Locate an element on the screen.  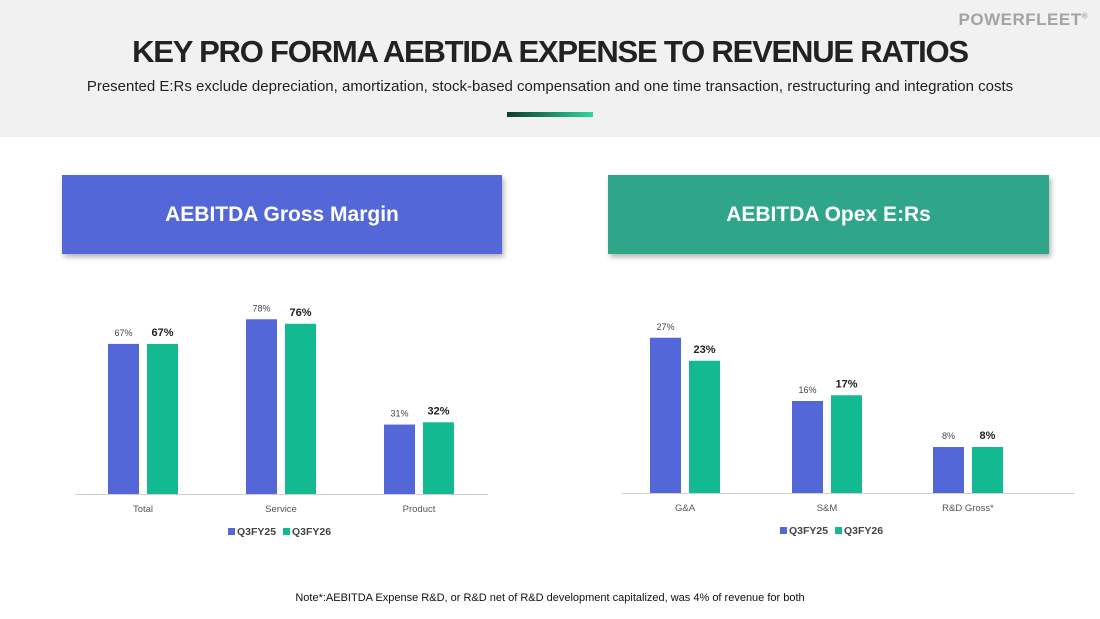
data-label: 17% is located at coordinates (846, 384).